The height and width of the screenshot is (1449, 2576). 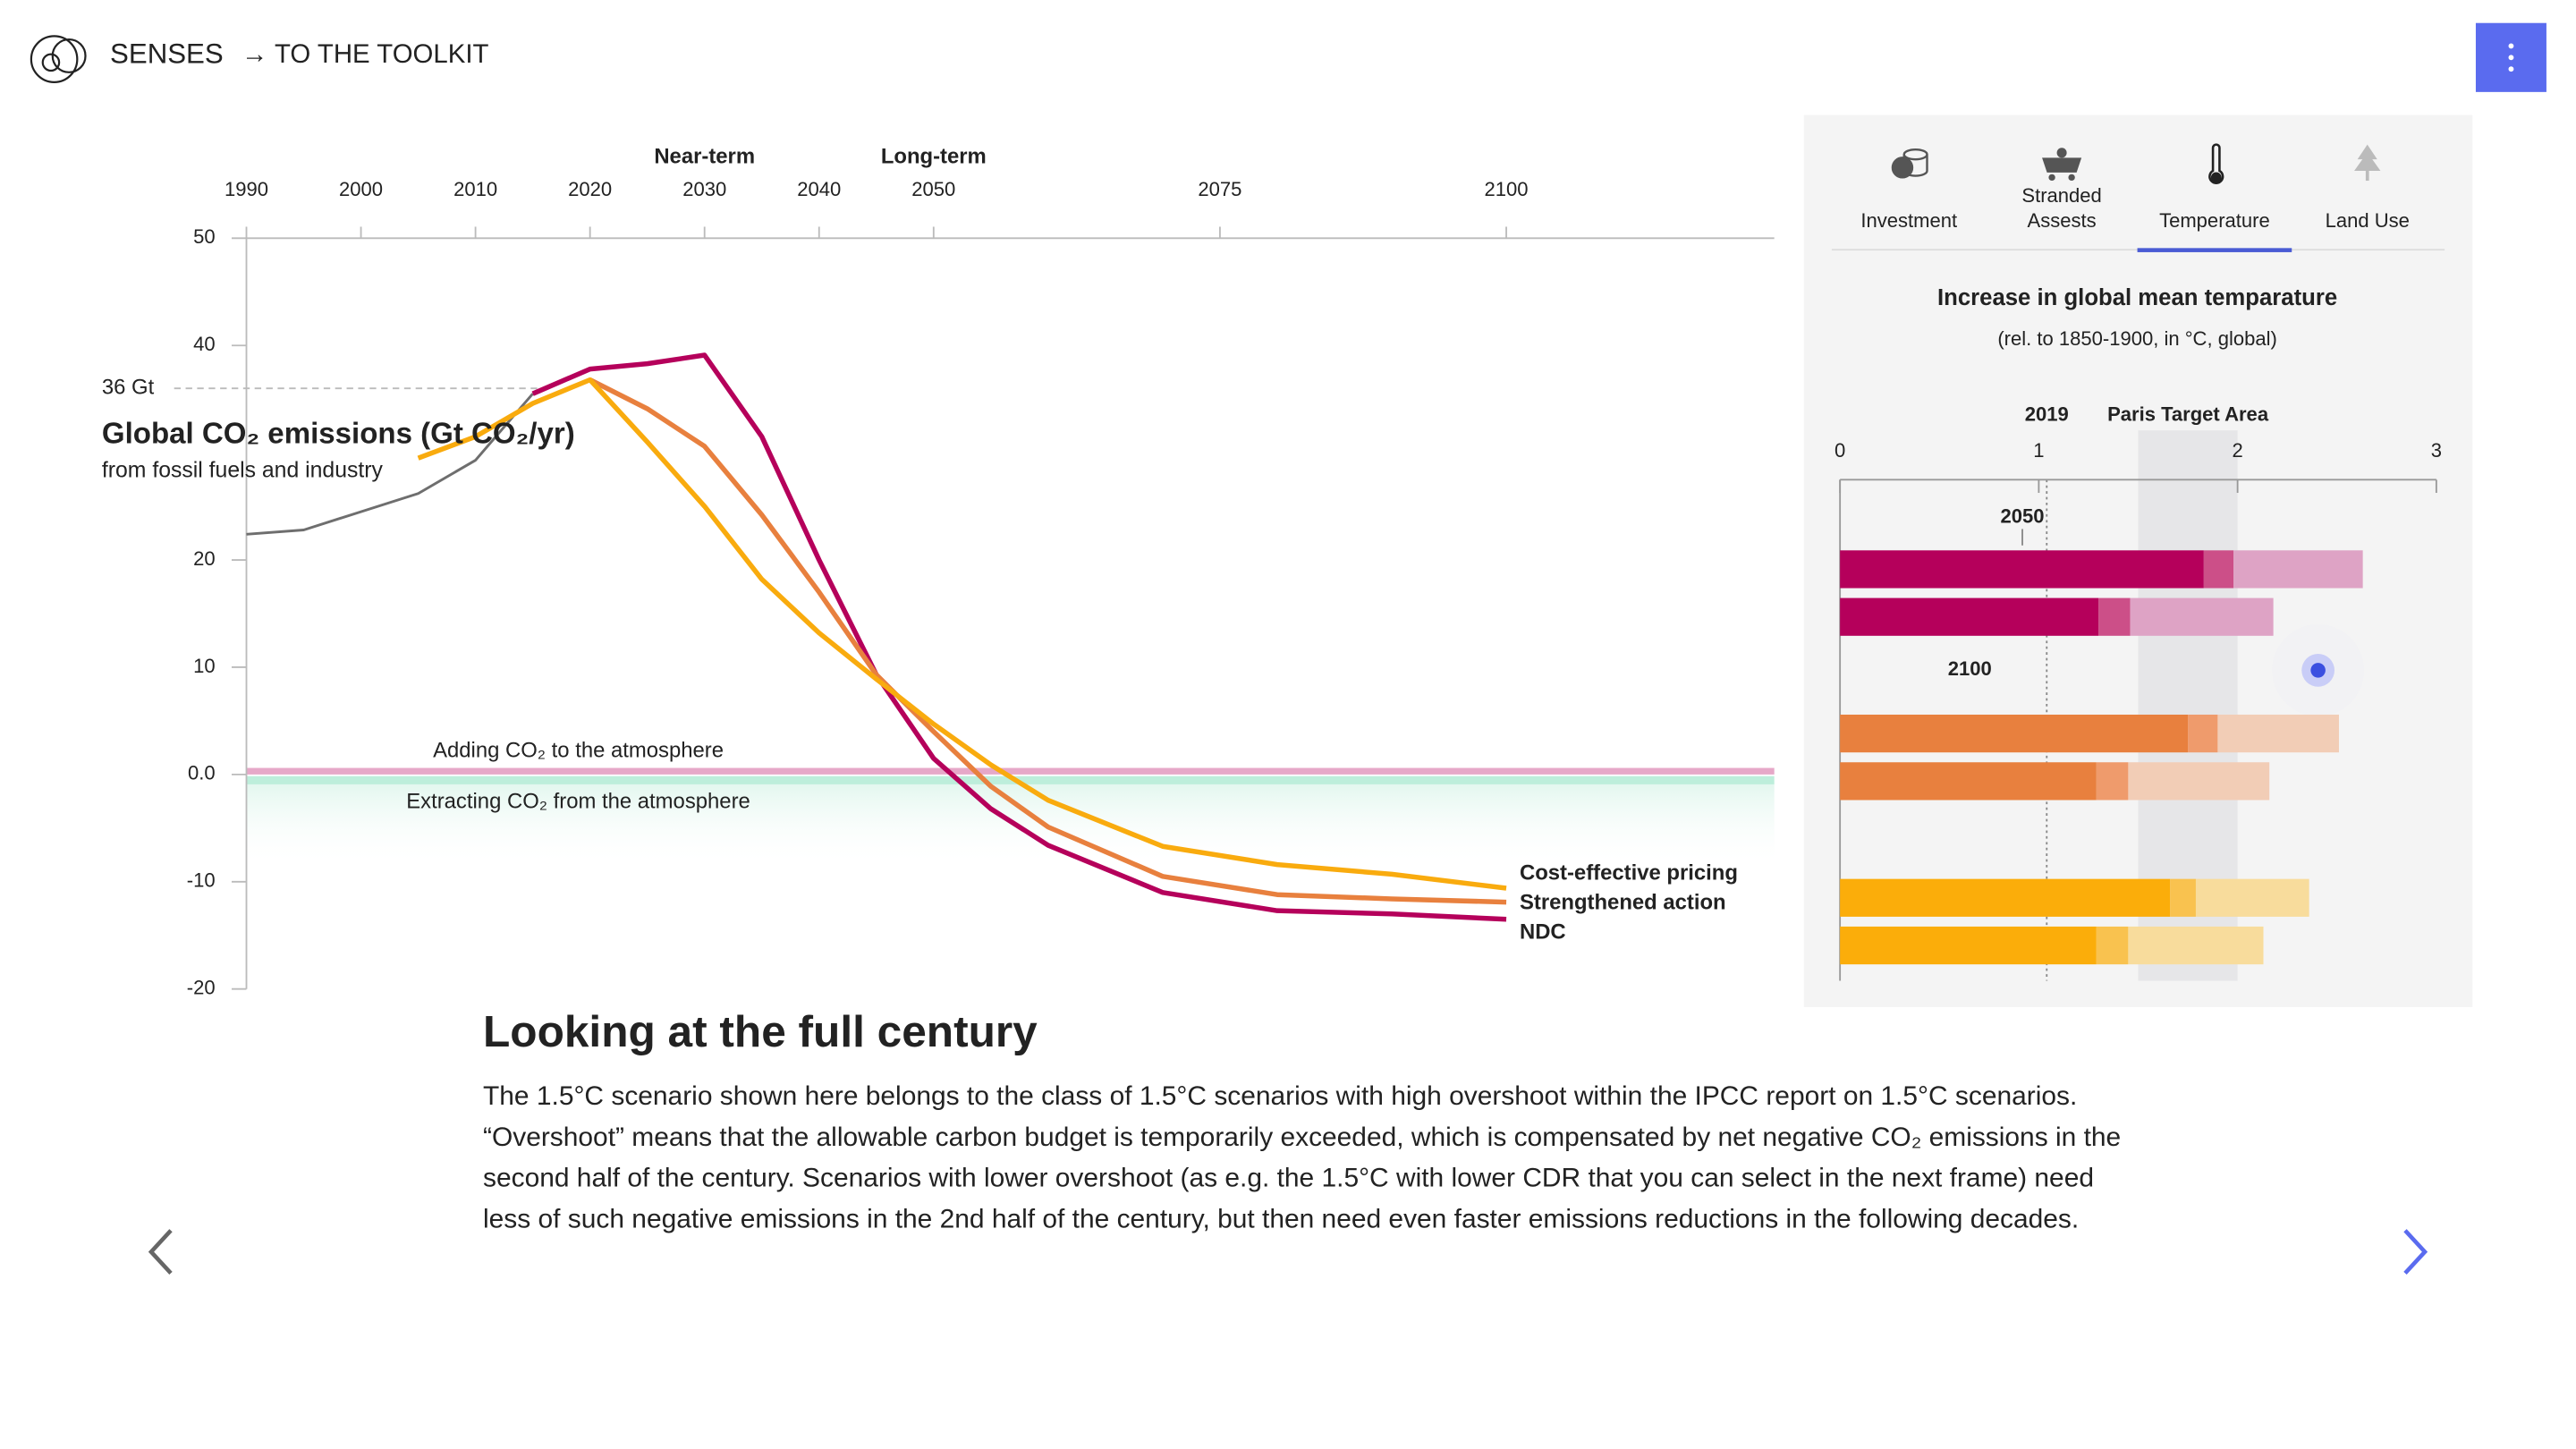 I want to click on series-label: Strengthened action, so click(x=1623, y=903).